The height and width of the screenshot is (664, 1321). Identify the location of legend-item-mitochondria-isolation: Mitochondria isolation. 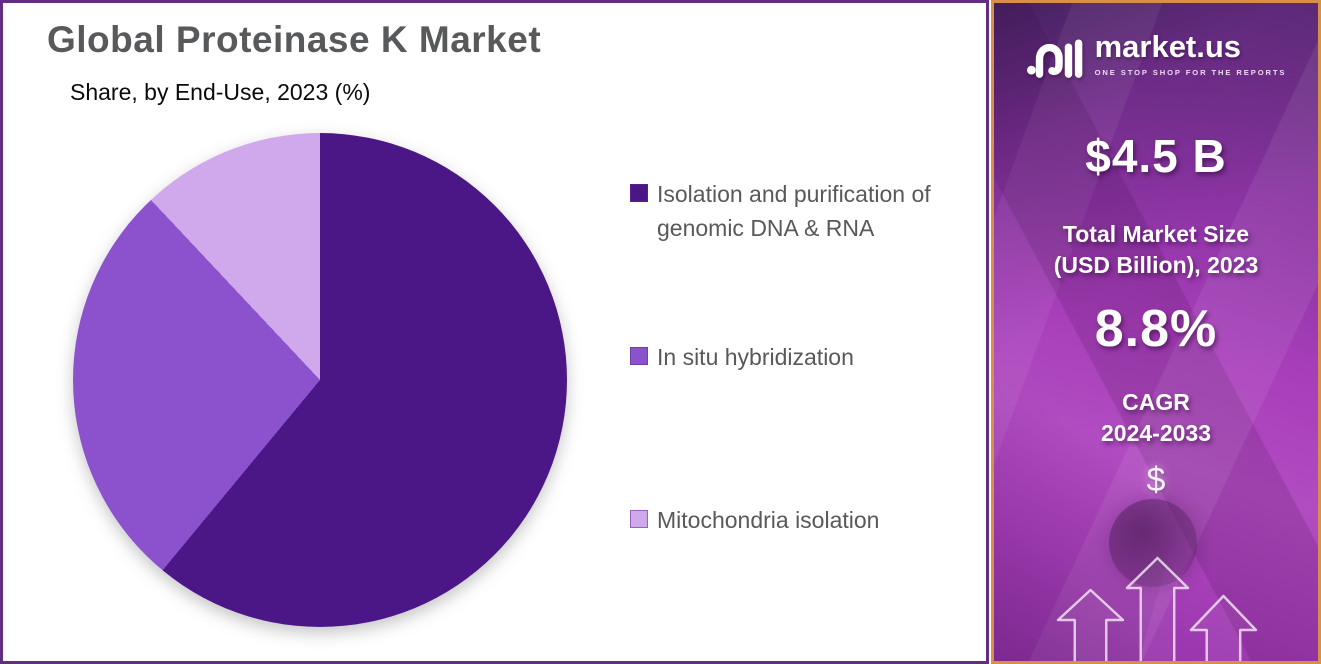
(804, 520).